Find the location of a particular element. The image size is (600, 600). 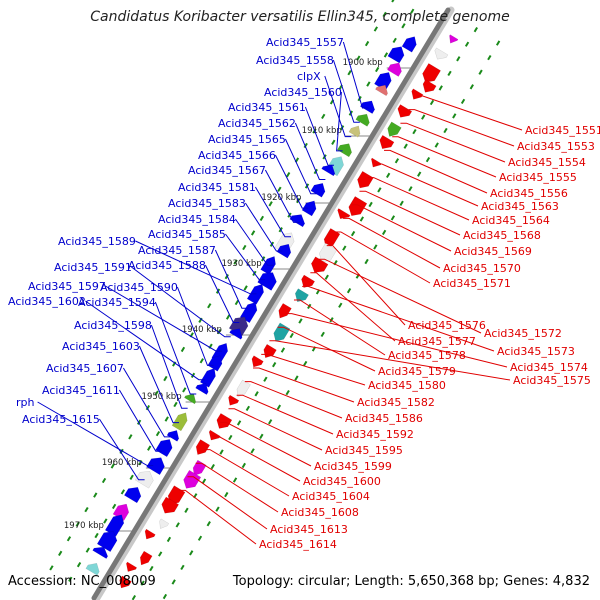

gene-label-right: Acid345_1575 is located at coordinates (552, 380).